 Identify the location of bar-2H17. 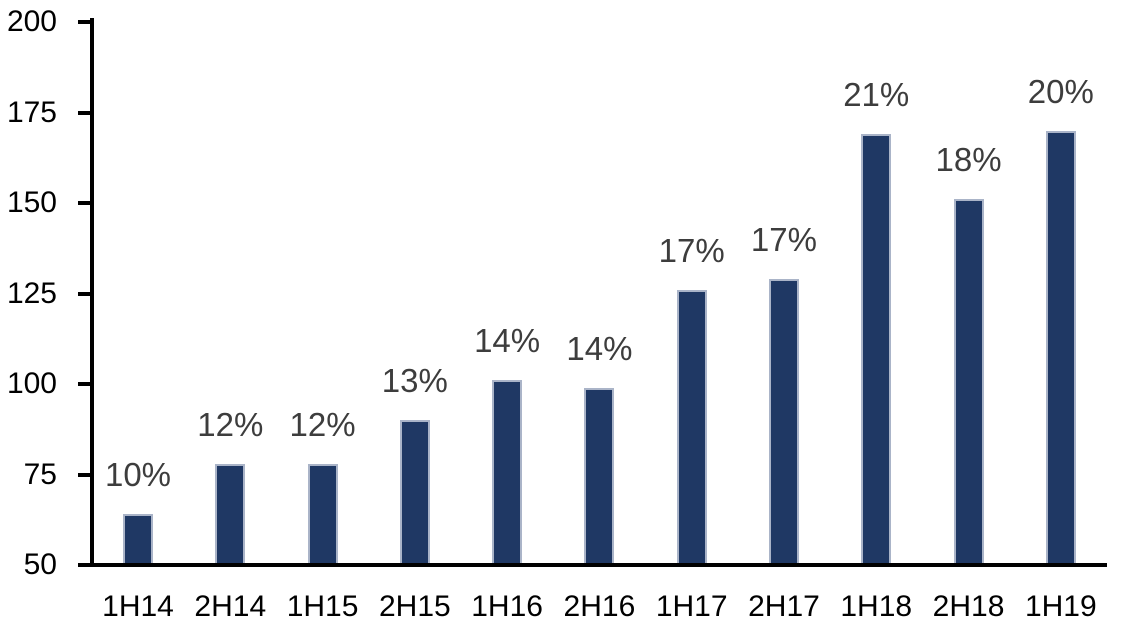
(783, 421).